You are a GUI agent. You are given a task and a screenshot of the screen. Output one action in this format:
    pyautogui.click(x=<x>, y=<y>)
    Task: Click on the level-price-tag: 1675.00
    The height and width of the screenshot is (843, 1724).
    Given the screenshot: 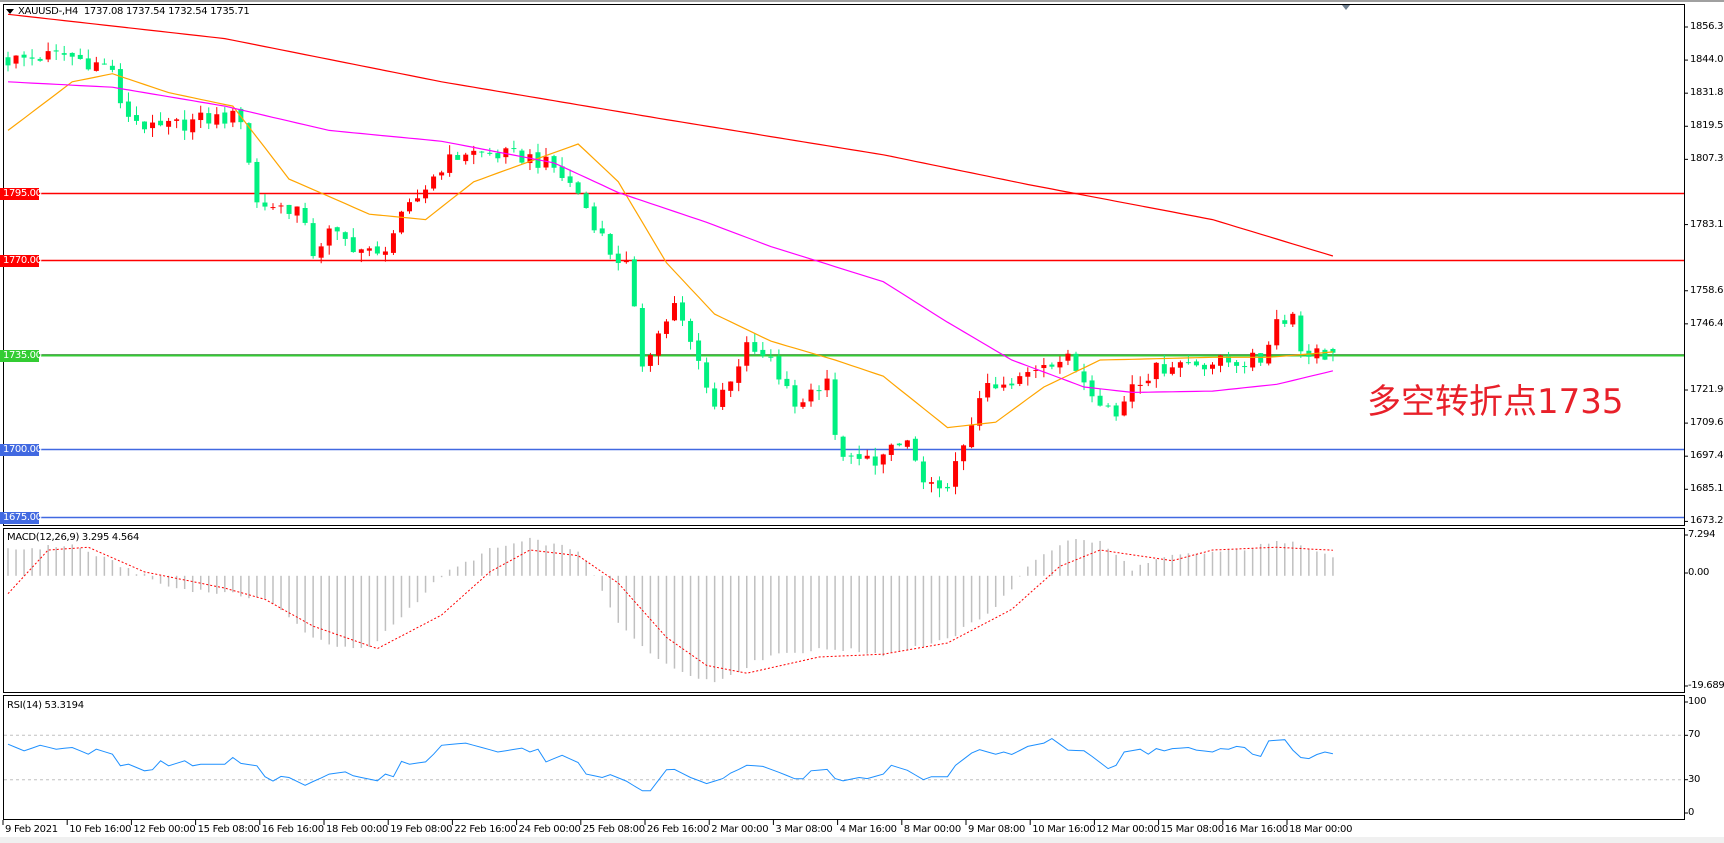 What is the action you would take?
    pyautogui.click(x=21, y=517)
    